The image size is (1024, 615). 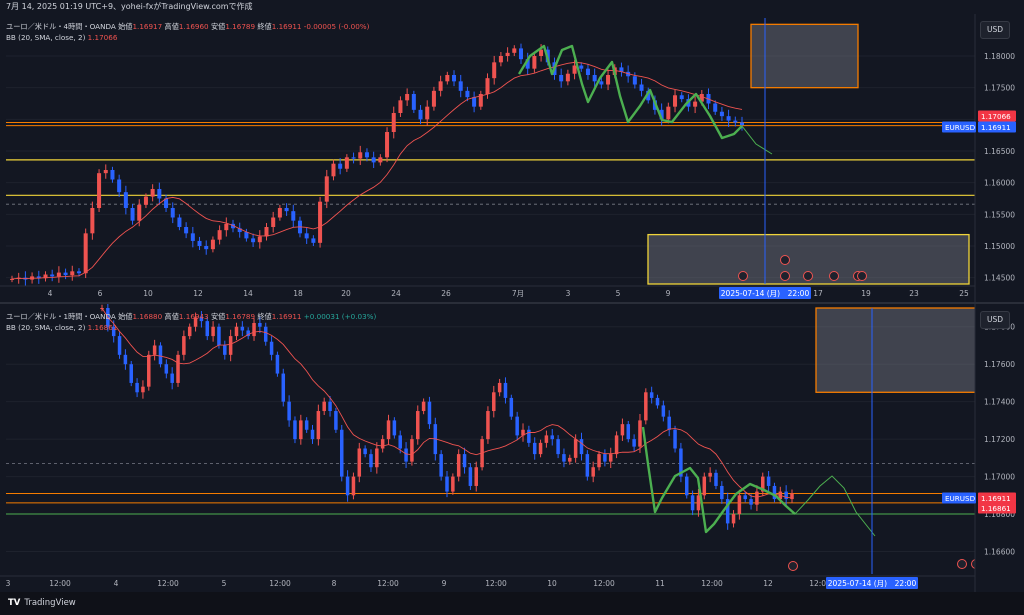 I want to click on time-tick-label: 23, so click(x=914, y=293).